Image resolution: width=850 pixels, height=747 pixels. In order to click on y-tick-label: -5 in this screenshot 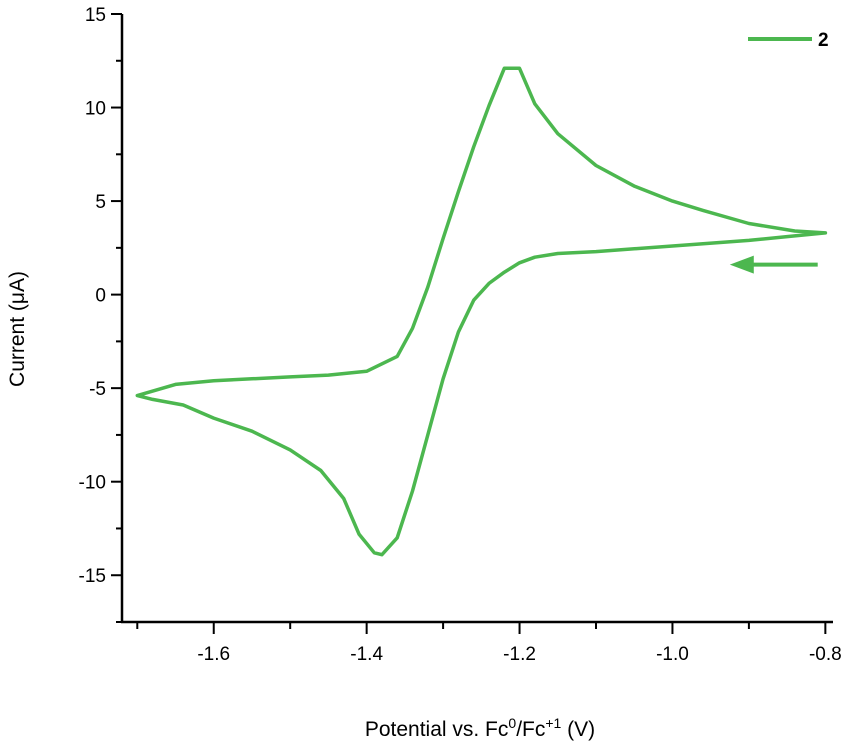, I will do `click(97, 389)`.